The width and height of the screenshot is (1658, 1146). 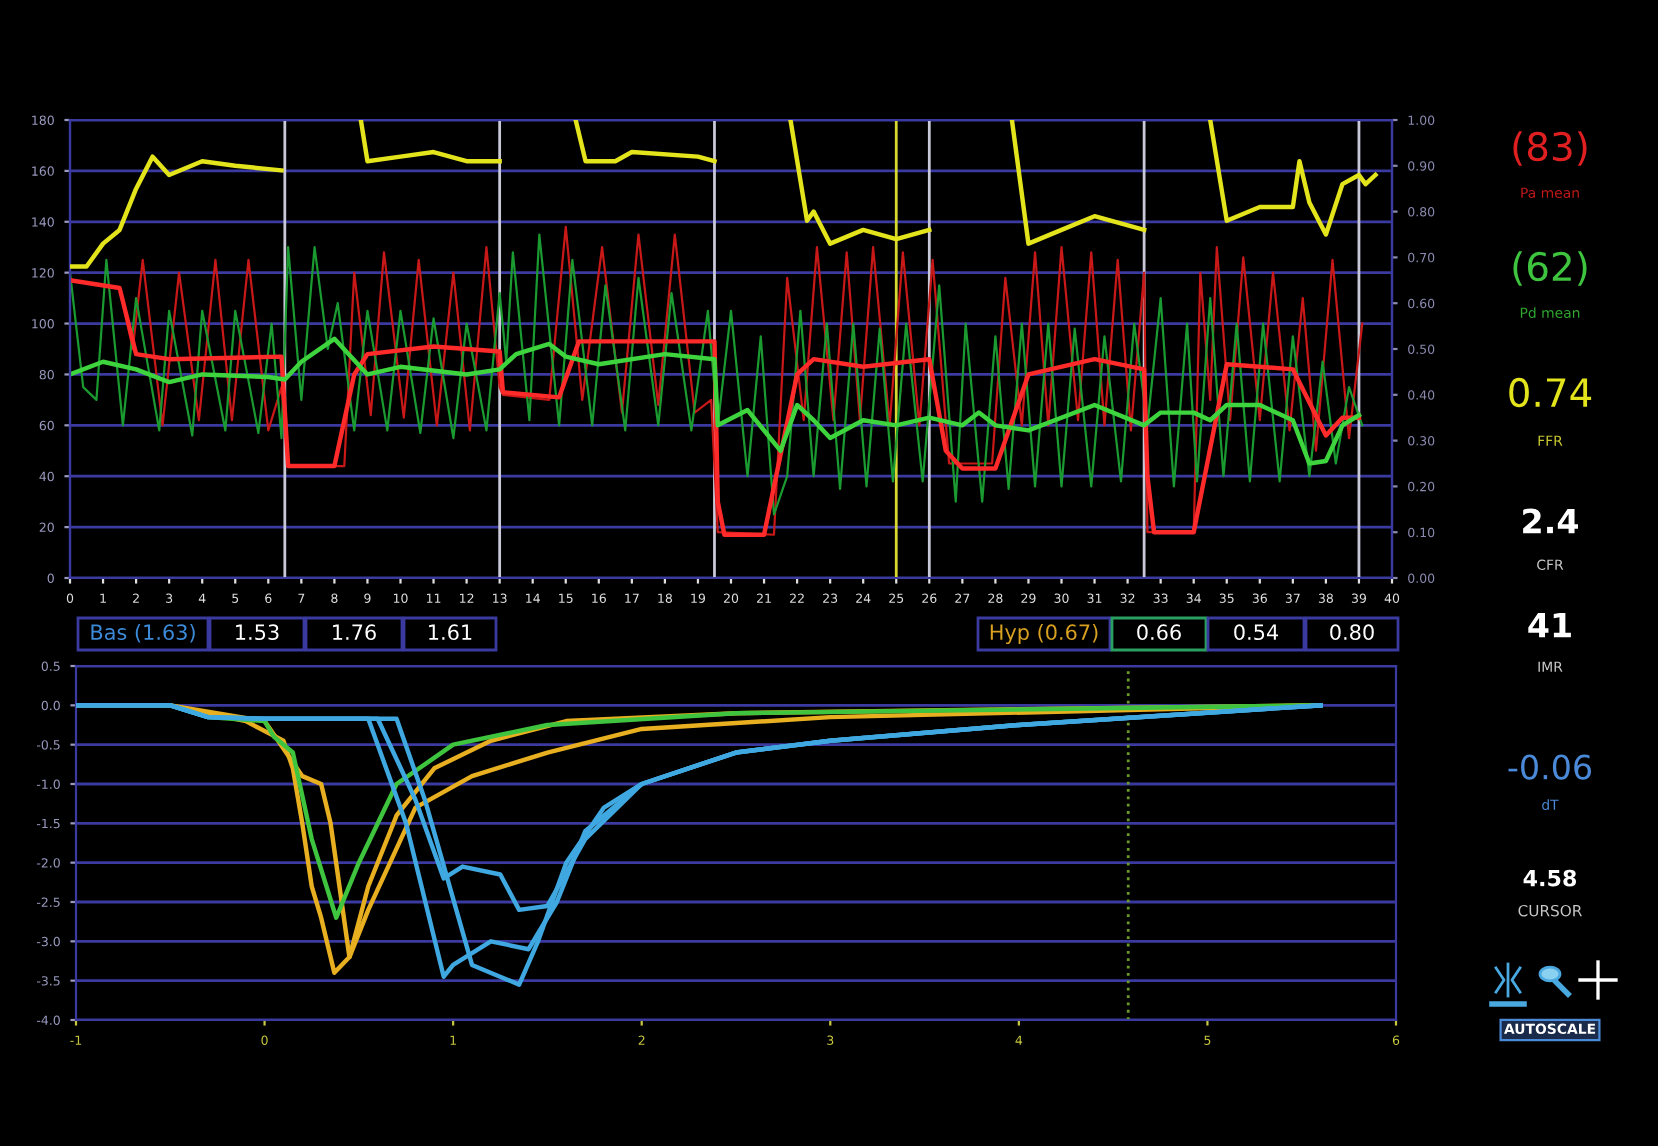 I want to click on text: Bas (1.63), so click(x=143, y=633).